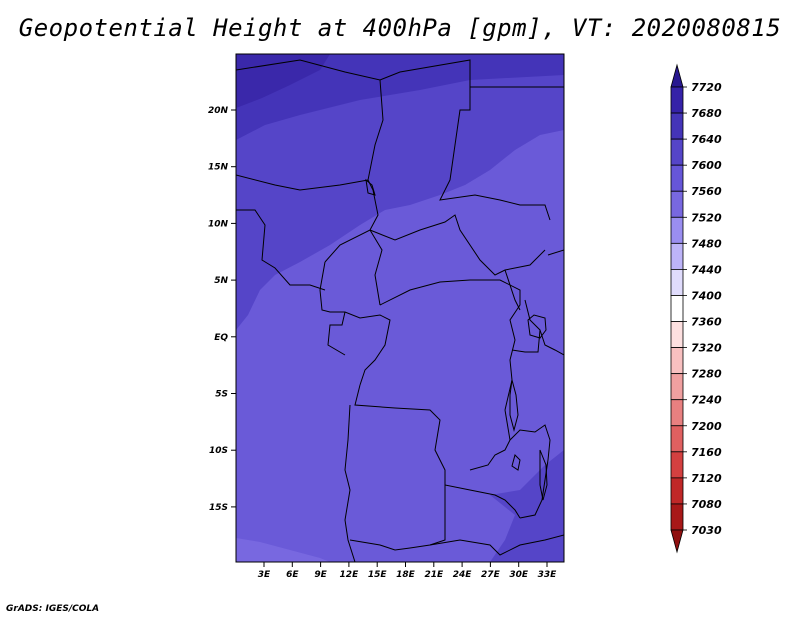 This screenshot has width=800, height=618. Describe the element at coordinates (463, 575) in the screenshot. I see `lon-tick-label: 24E` at that location.